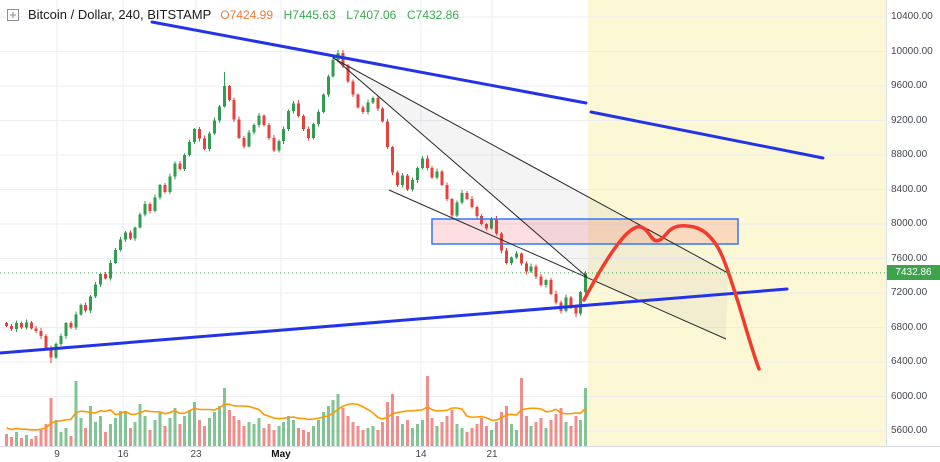  I want to click on time-axis-label: 23, so click(196, 454).